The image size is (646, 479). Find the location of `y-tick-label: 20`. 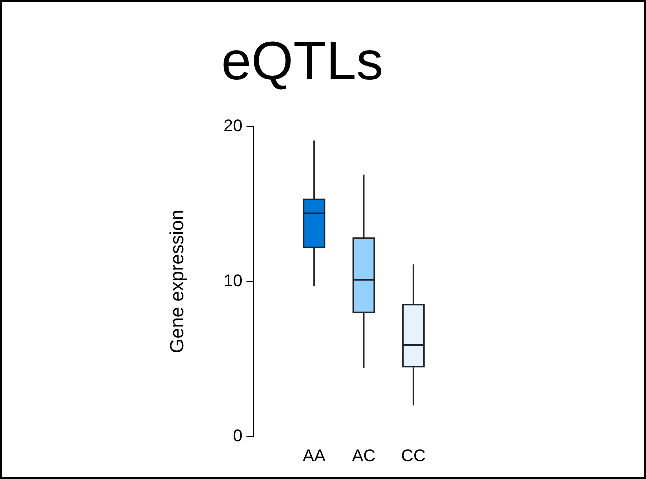

y-tick-label: 20 is located at coordinates (233, 126).